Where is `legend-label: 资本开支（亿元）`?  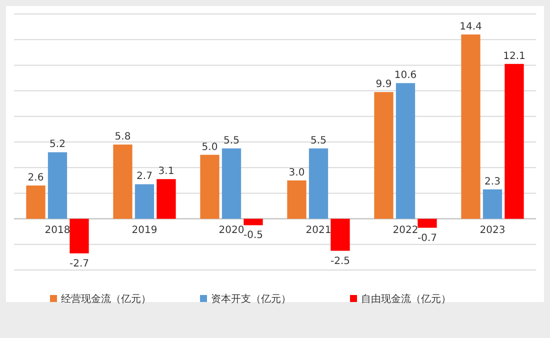 legend-label: 资本开支（亿元） is located at coordinates (251, 299).